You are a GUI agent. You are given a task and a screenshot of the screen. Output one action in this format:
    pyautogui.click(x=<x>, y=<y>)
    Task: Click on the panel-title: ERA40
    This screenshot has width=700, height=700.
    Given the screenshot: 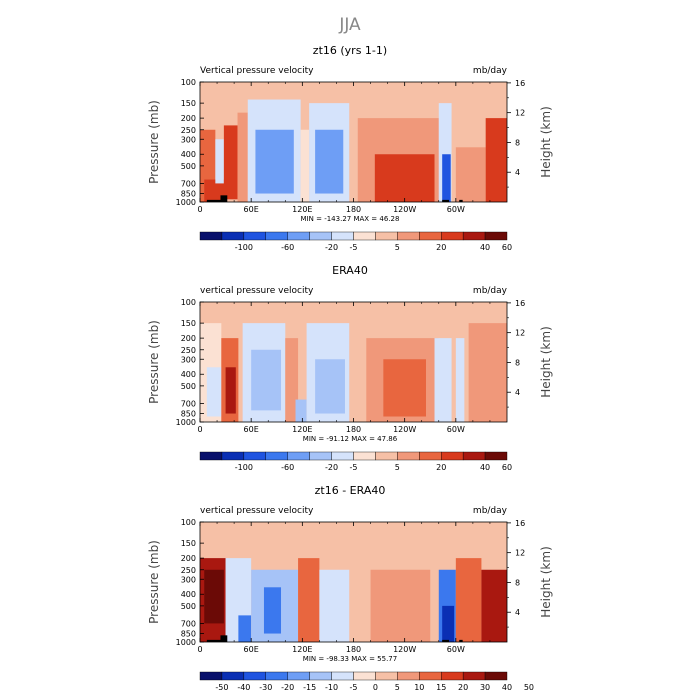 What is the action you would take?
    pyautogui.click(x=350, y=270)
    